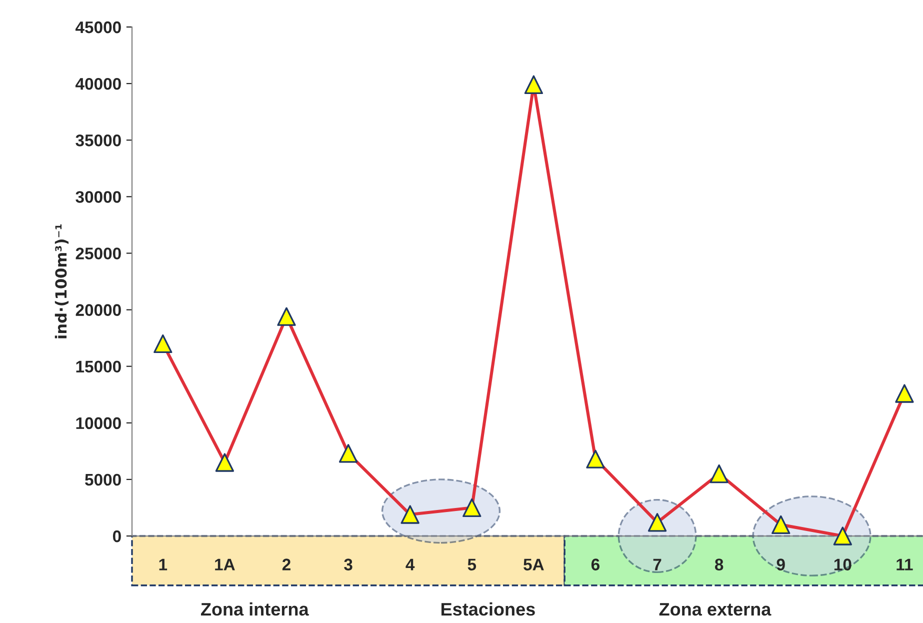  What do you see at coordinates (595, 564) in the screenshot?
I see `x-tick-label: 6` at bounding box center [595, 564].